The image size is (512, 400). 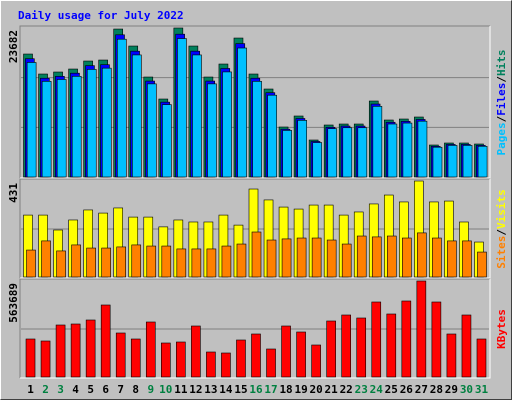 What do you see at coordinates (316, 389) in the screenshot?
I see `x-tick-label: 20` at bounding box center [316, 389].